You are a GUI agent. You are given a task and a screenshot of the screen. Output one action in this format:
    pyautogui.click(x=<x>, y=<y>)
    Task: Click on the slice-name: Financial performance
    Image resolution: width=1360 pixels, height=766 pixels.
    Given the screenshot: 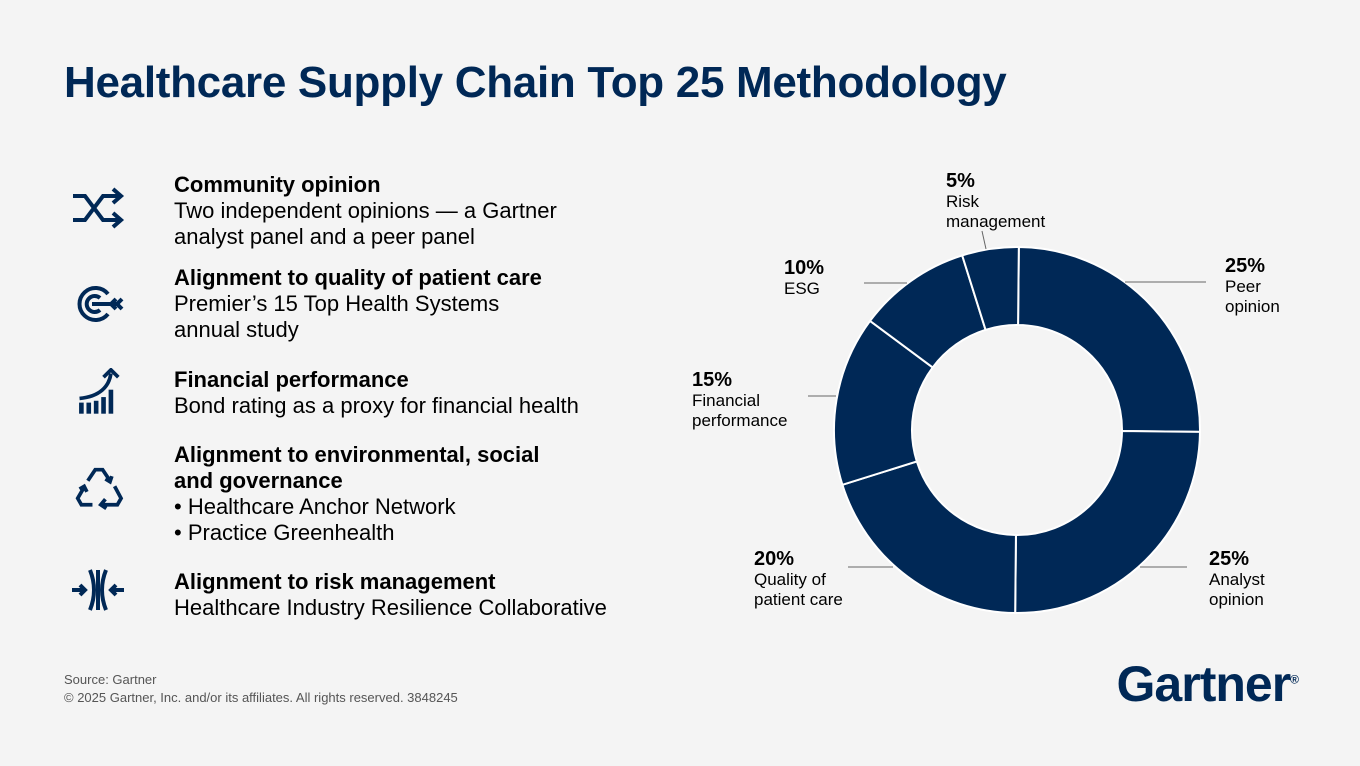 What is the action you would take?
    pyautogui.click(x=740, y=410)
    